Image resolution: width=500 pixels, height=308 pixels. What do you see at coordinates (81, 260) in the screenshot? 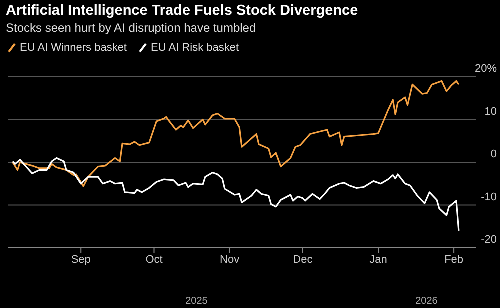
I see `x-tick-label: Sep` at bounding box center [81, 260].